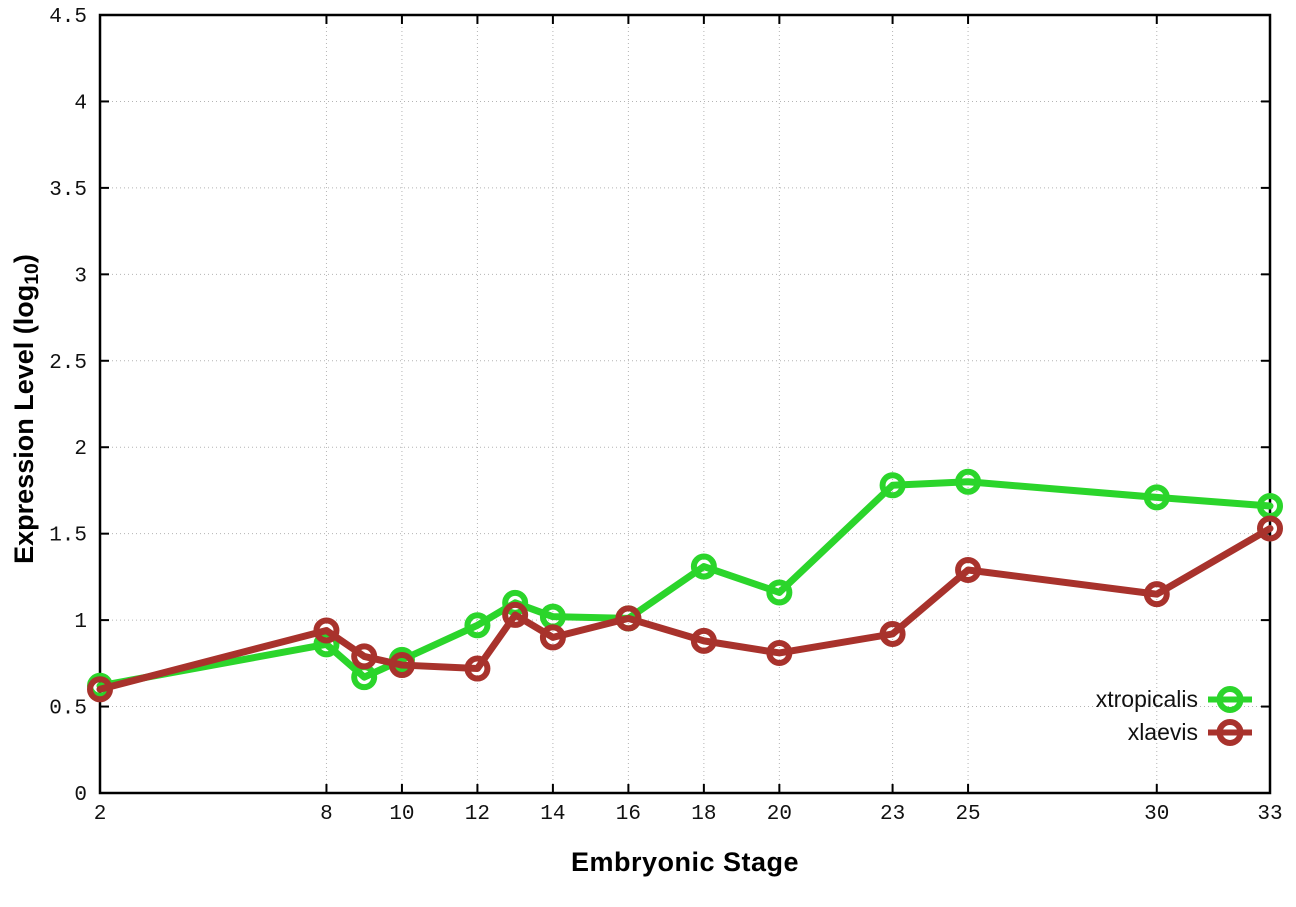  Describe the element at coordinates (401, 814) in the screenshot. I see `x-tick-label: 10` at that location.